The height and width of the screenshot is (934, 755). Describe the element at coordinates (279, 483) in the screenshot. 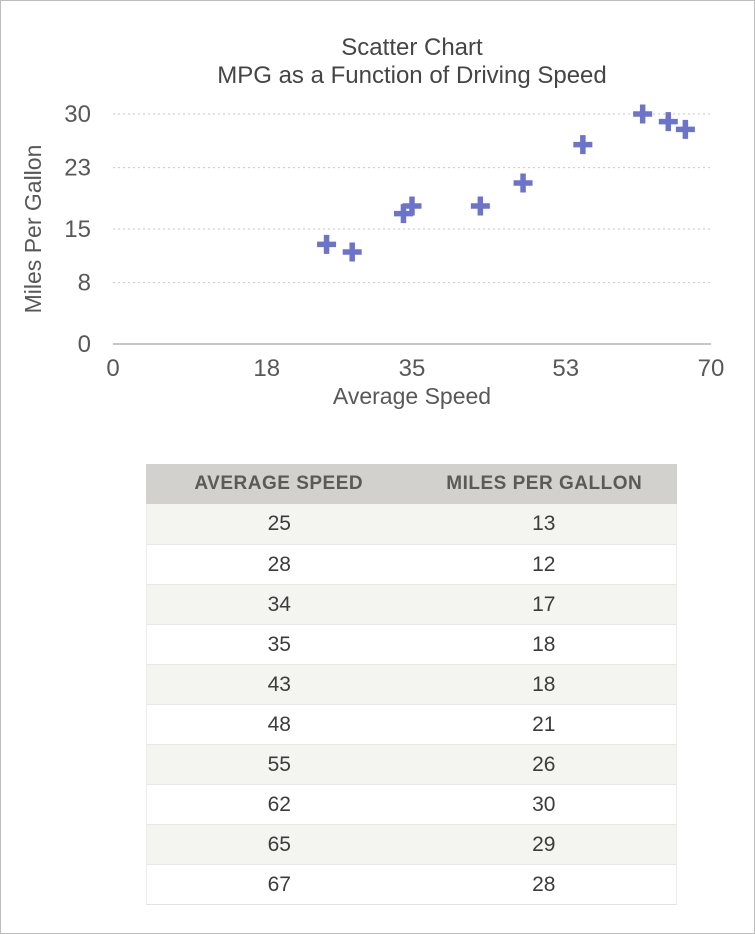

I see `table-header-cell: AVERAGE SPEED` at that location.